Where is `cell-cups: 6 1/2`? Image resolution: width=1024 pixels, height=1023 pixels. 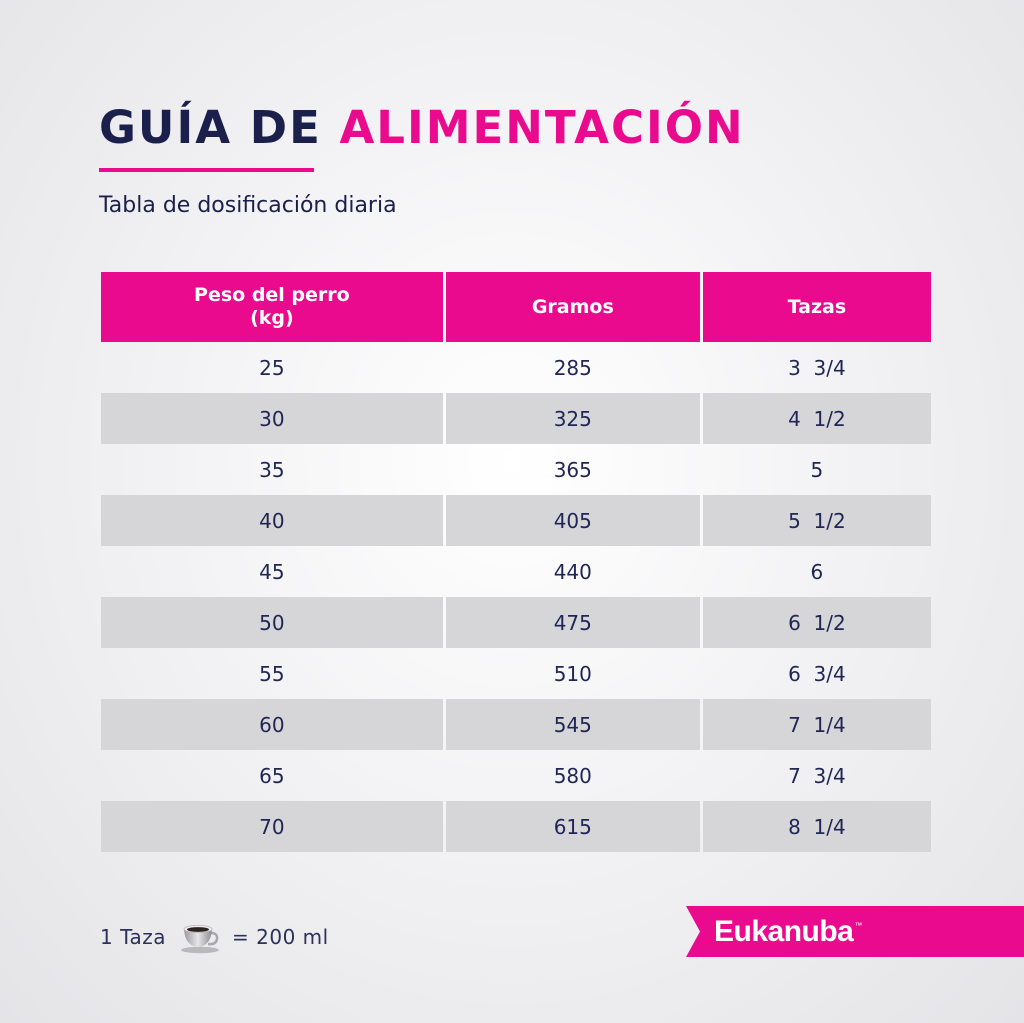
cell-cups: 6 1/2 is located at coordinates (816, 622).